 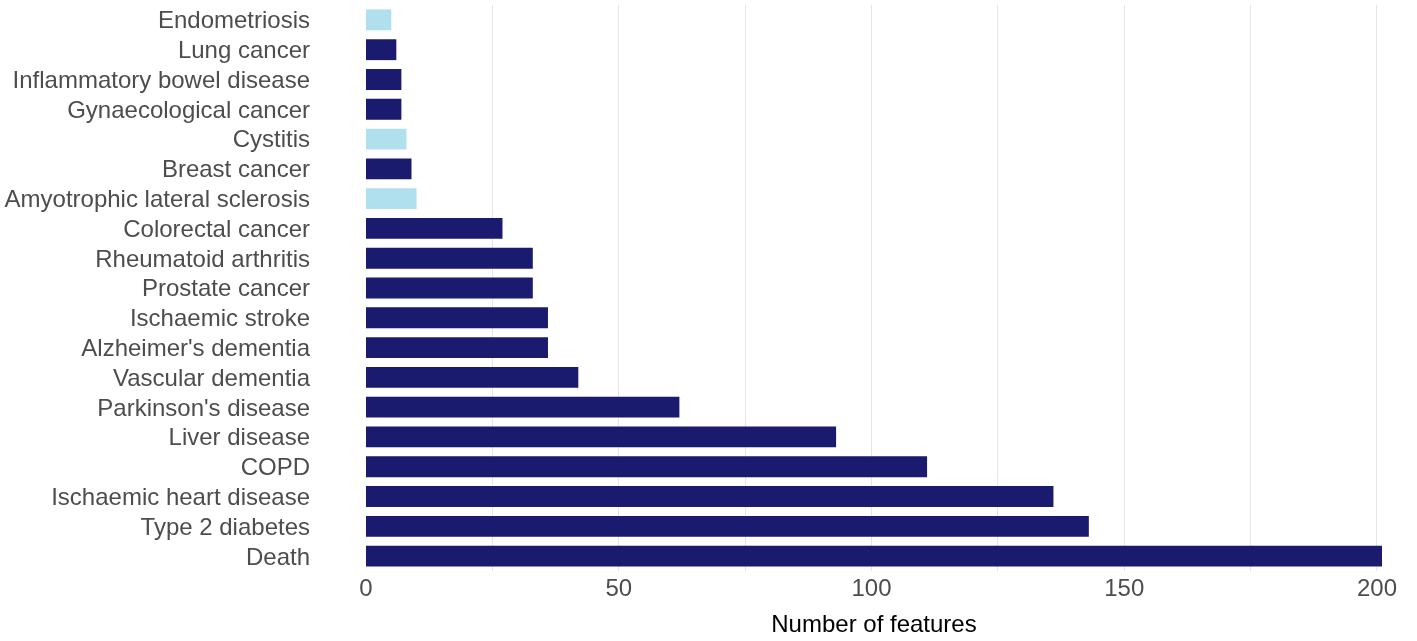 I want to click on y-tick-label: Rheumatoid arthritis, so click(x=202, y=258).